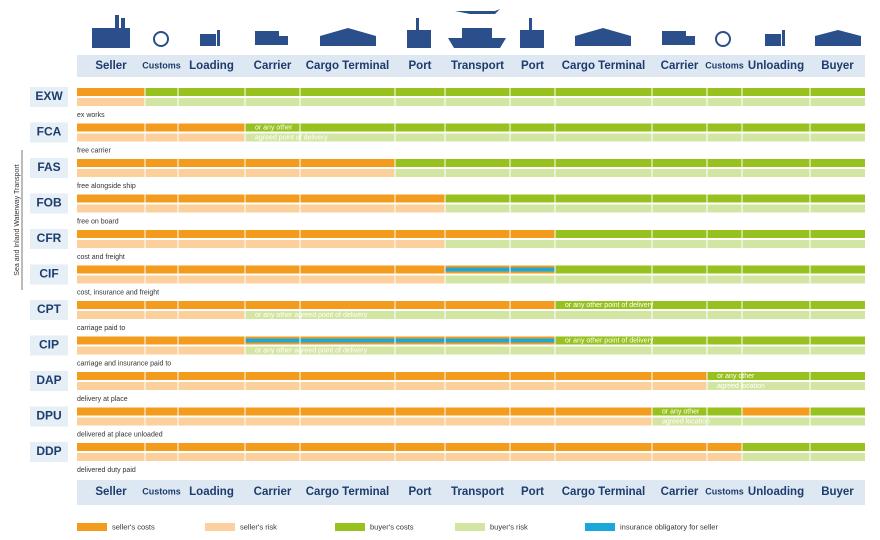 The image size is (880, 540). Describe the element at coordinates (106, 470) in the screenshot. I see `term-description: delivered duty paid` at that location.